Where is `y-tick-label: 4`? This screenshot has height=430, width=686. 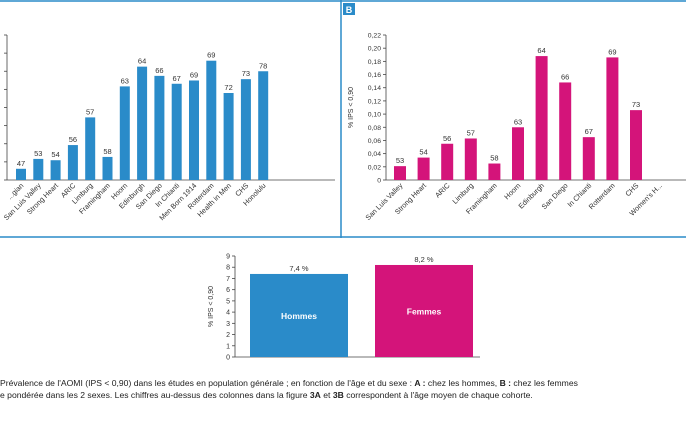
y-tick-label: 4 is located at coordinates (228, 313).